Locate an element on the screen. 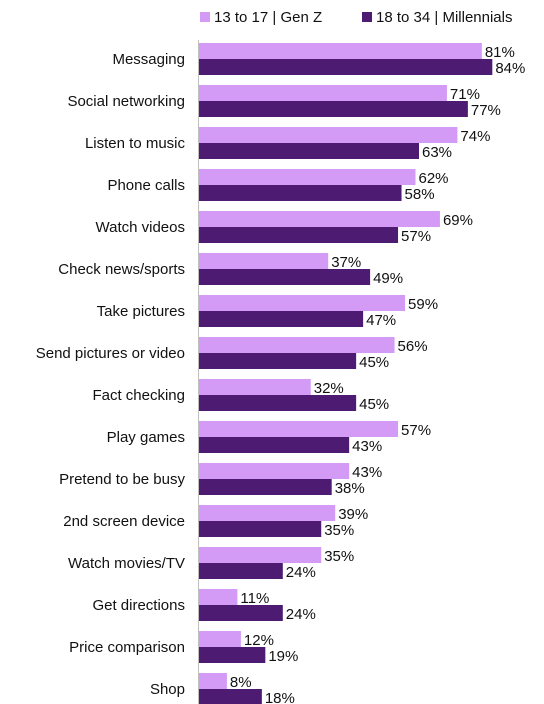 The width and height of the screenshot is (544, 704). data-label-check-news-sports-series-1: 37% is located at coordinates (346, 262).